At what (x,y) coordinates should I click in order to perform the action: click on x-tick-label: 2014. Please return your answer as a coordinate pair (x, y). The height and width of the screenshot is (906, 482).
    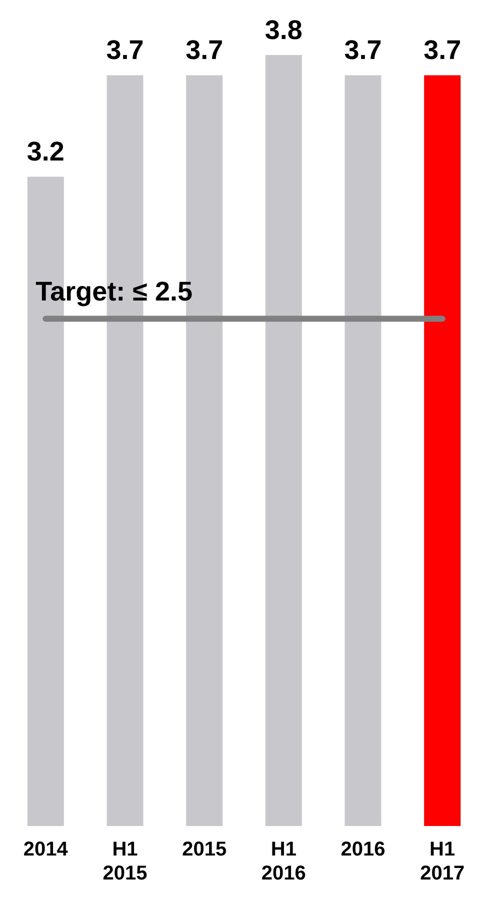
    Looking at the image, I should click on (46, 849).